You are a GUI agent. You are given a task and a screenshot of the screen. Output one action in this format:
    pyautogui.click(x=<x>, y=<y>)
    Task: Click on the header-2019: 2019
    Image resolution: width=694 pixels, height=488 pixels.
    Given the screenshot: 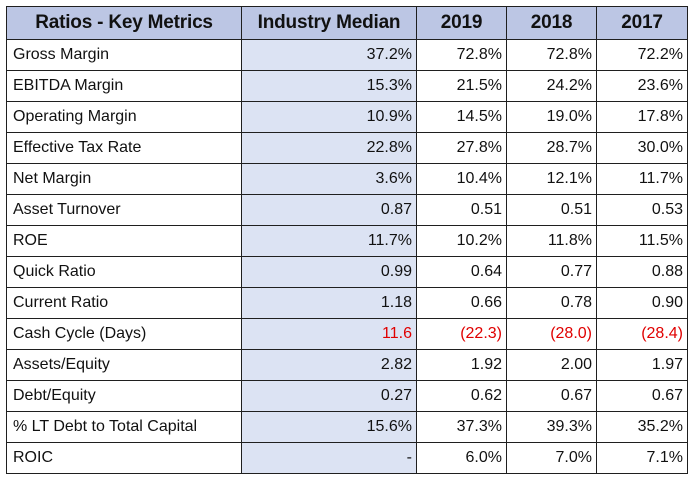 What is the action you would take?
    pyautogui.click(x=461, y=23)
    